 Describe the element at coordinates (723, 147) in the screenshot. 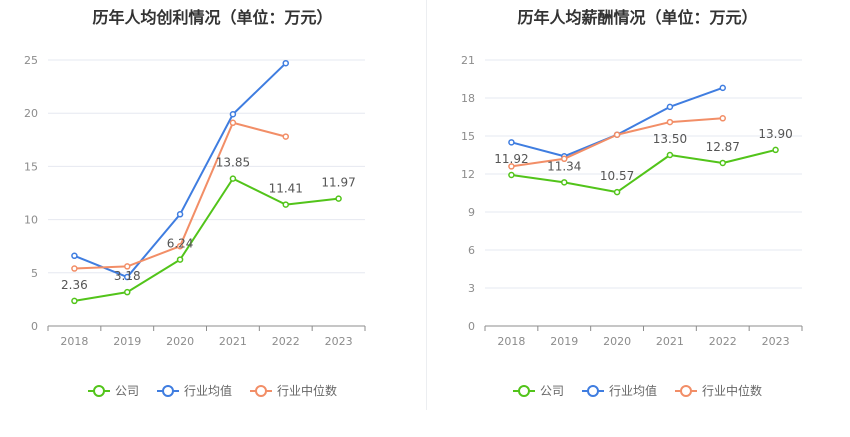

I see `data-label-company: 12.87` at that location.